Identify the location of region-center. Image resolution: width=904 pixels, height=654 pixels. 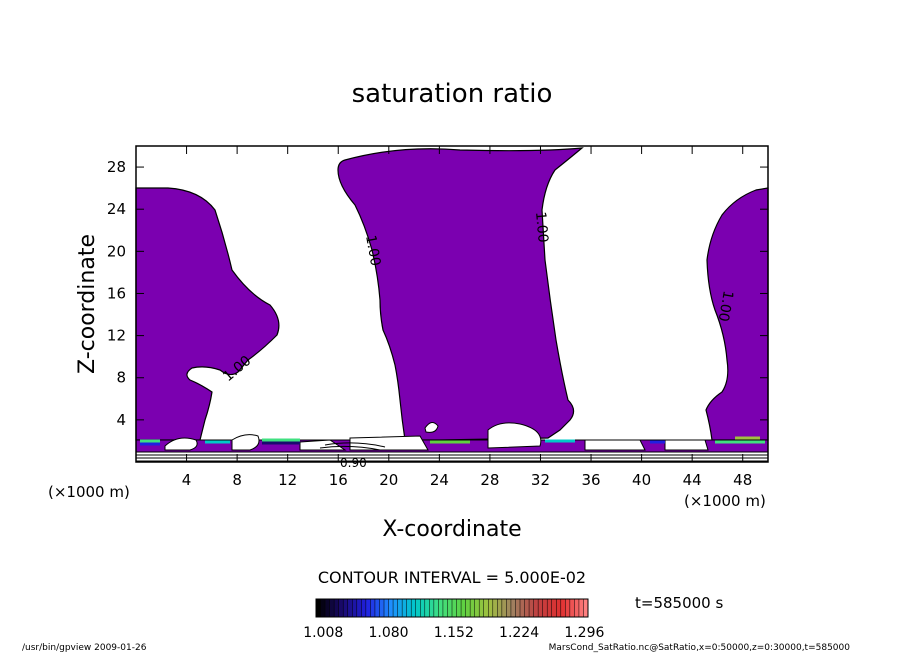
(460, 294).